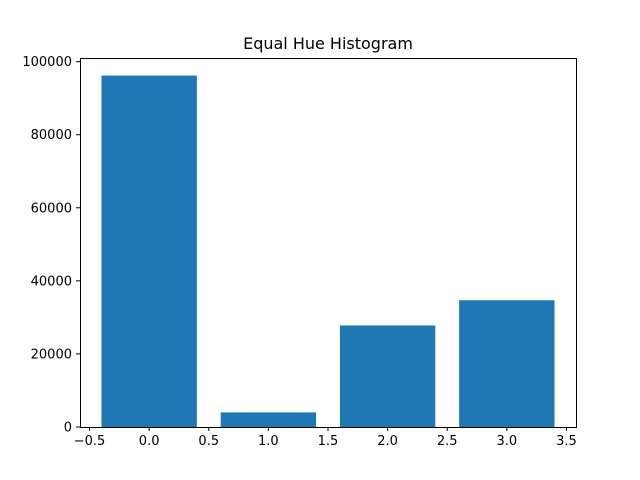 The width and height of the screenshot is (640, 480). Describe the element at coordinates (68, 428) in the screenshot. I see `y-tick-label: 0` at that location.